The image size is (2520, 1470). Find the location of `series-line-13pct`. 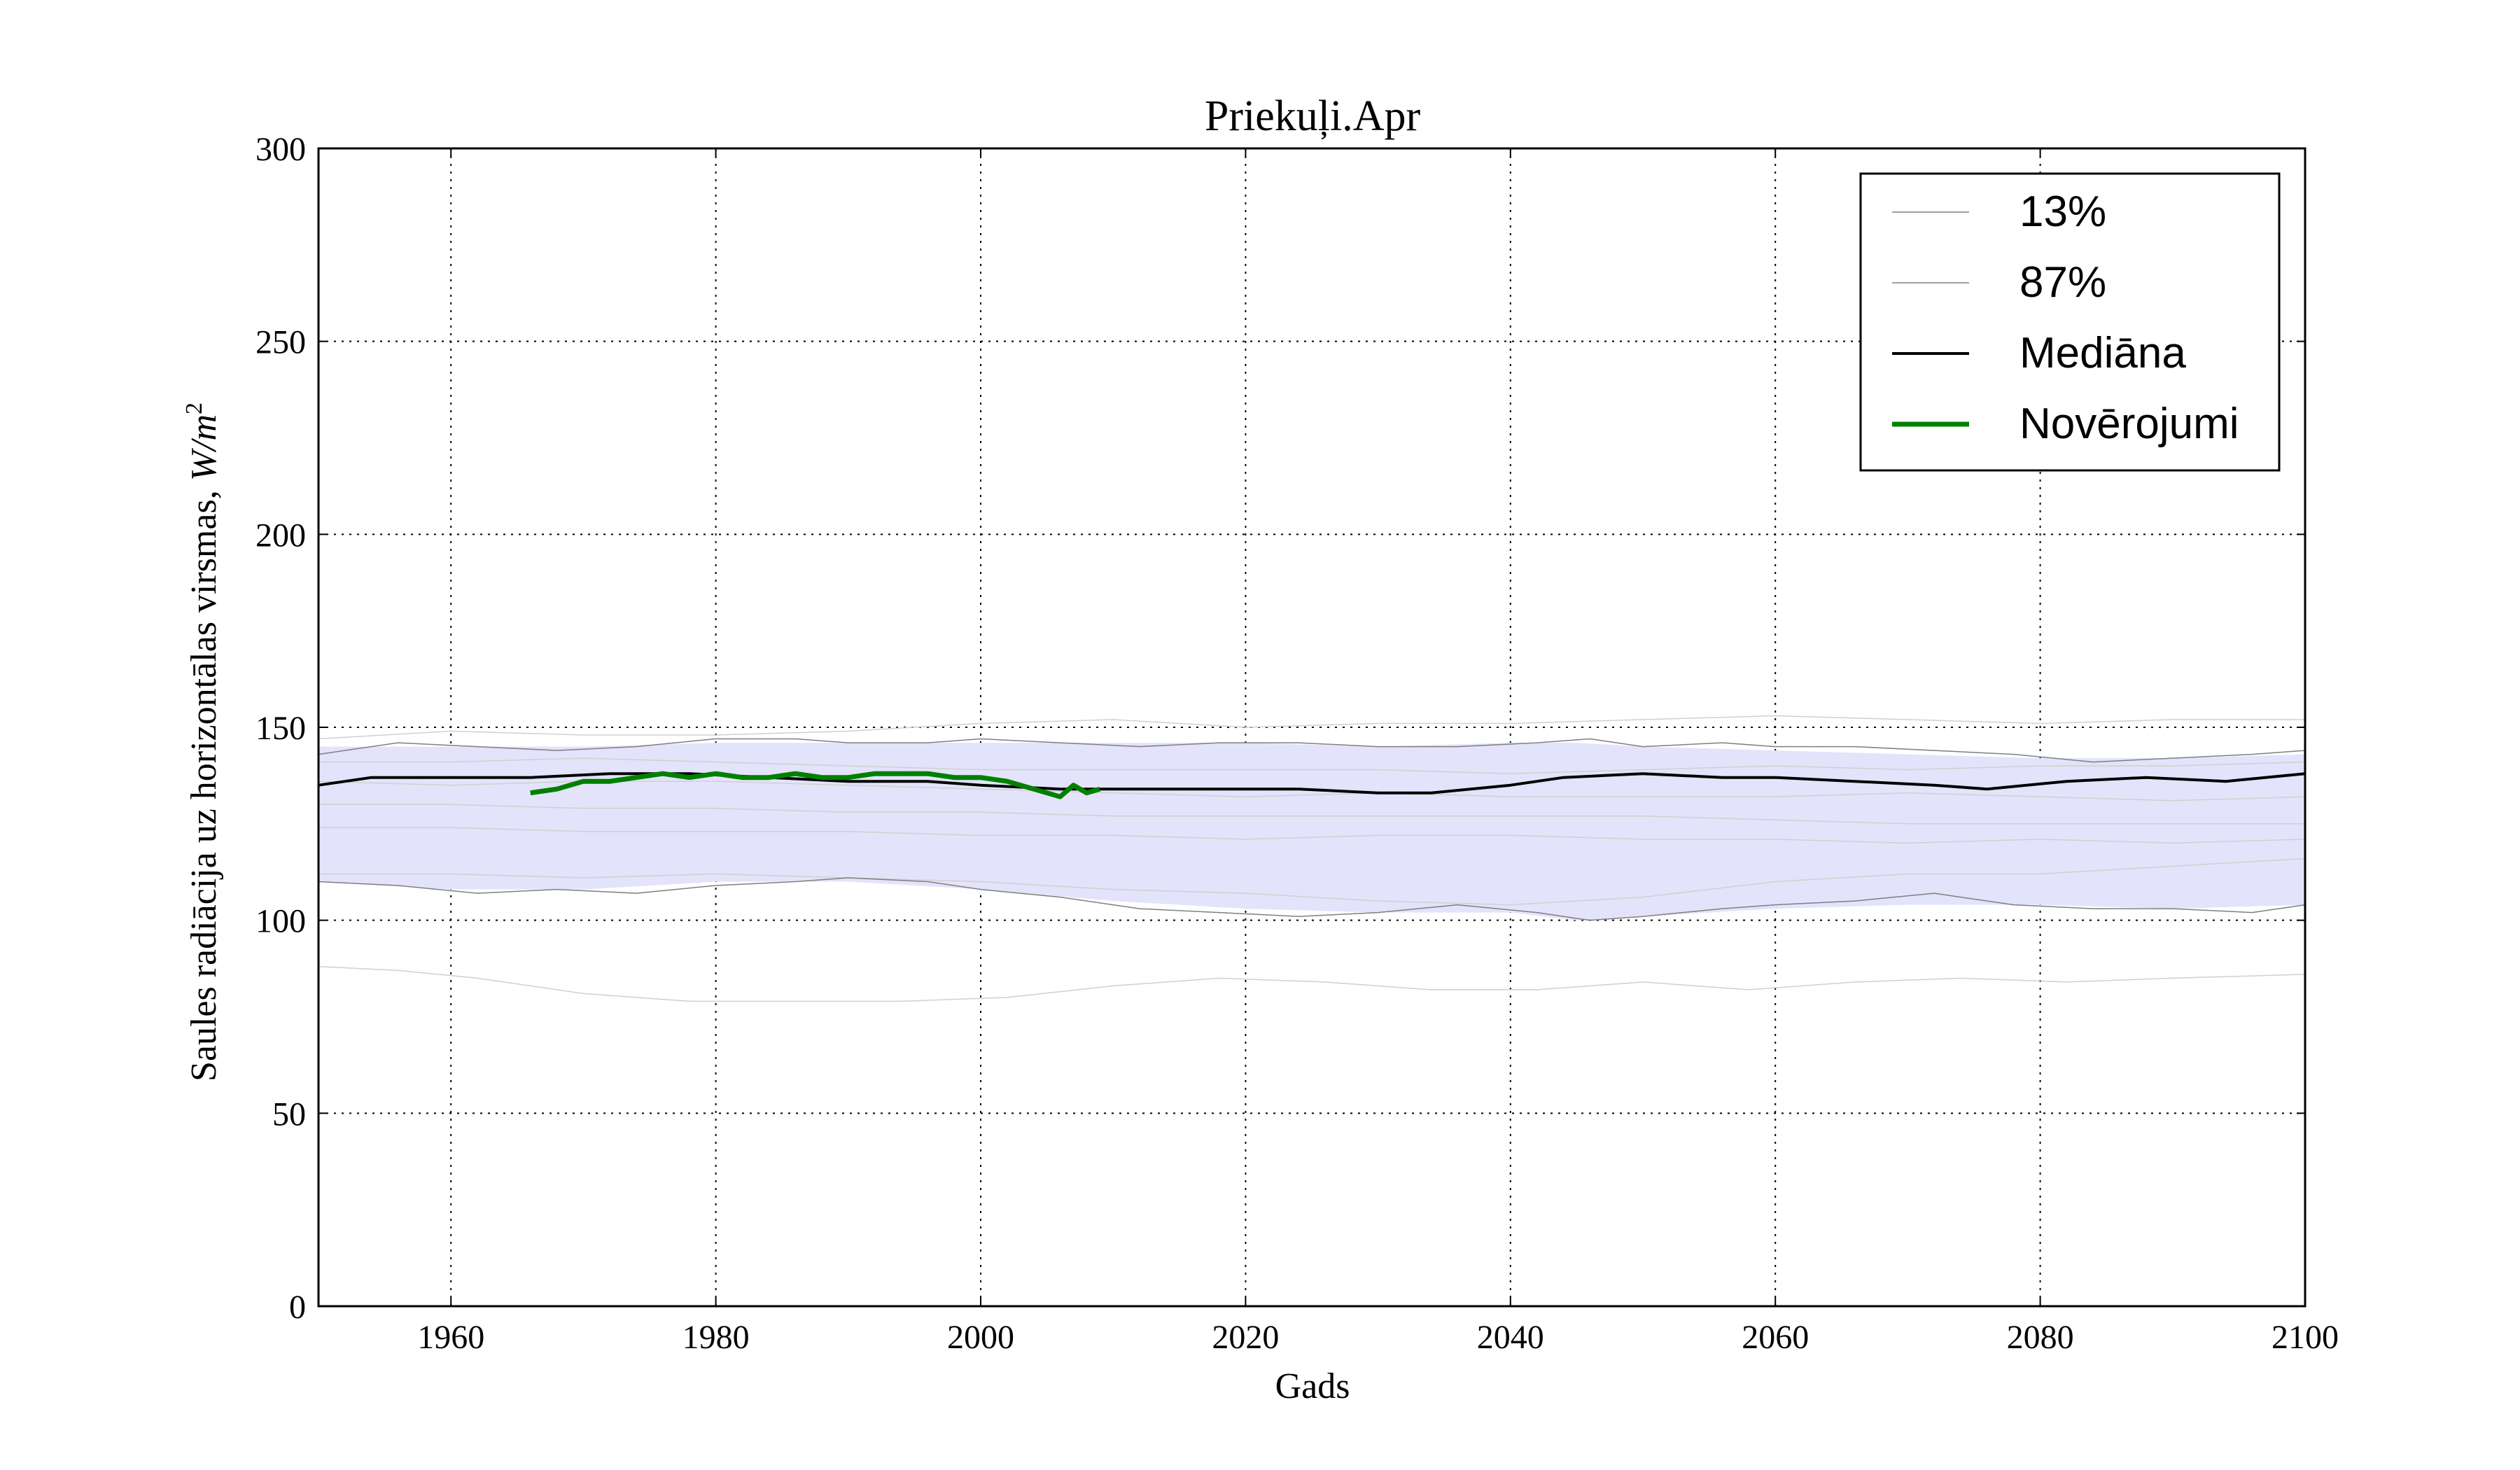

series-line-13pct is located at coordinates (1312, 899).